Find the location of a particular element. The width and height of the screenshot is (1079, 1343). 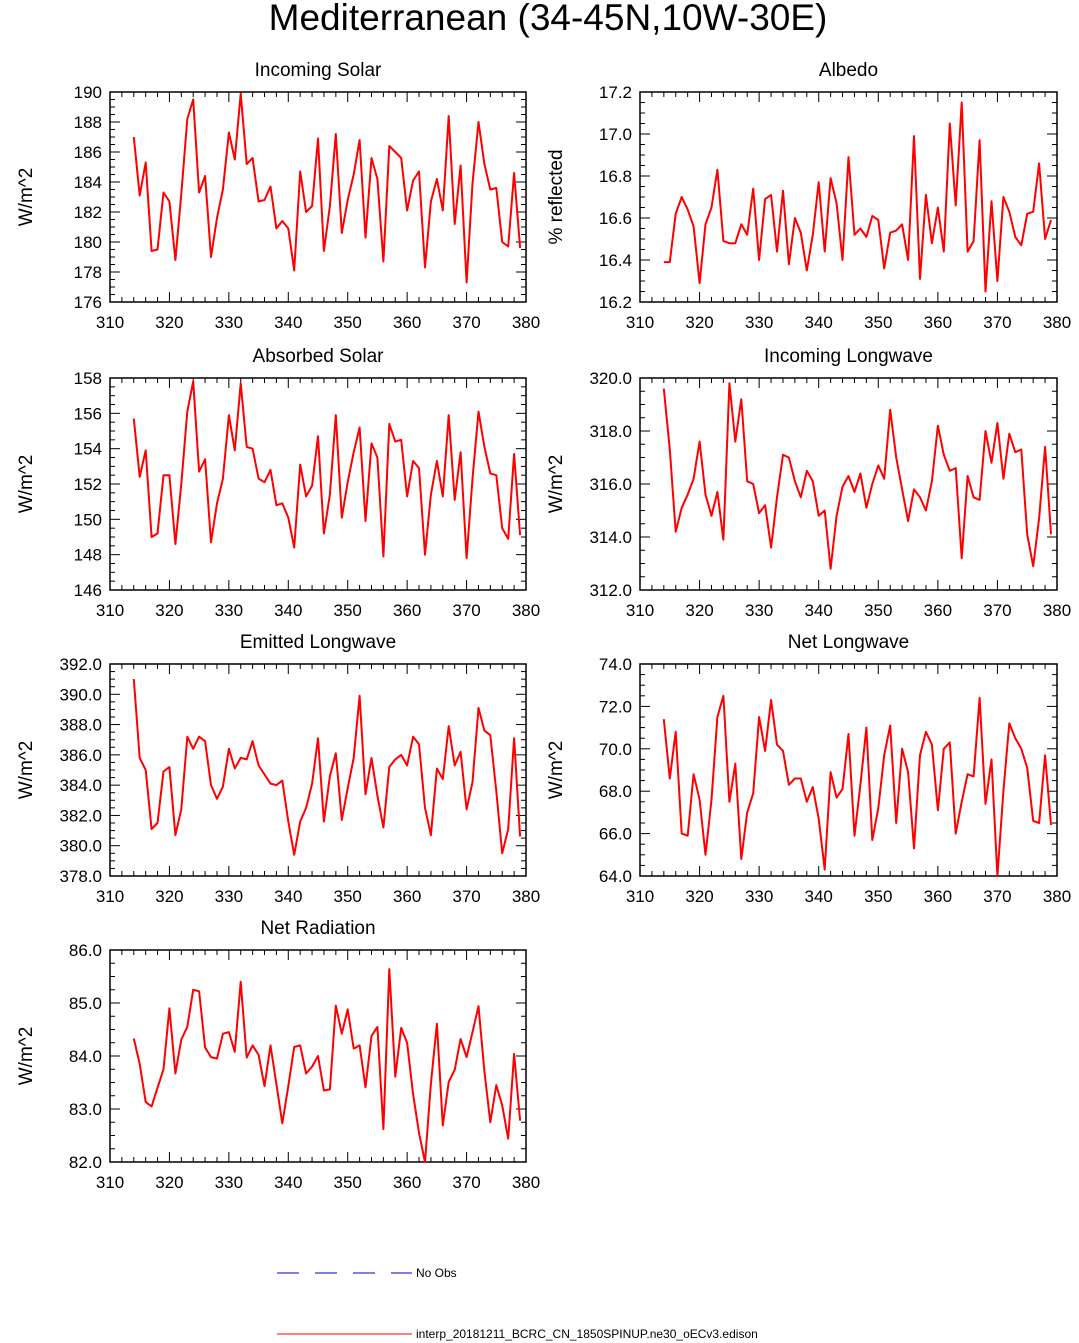

y-tick-label: 186 is located at coordinates (88, 152).